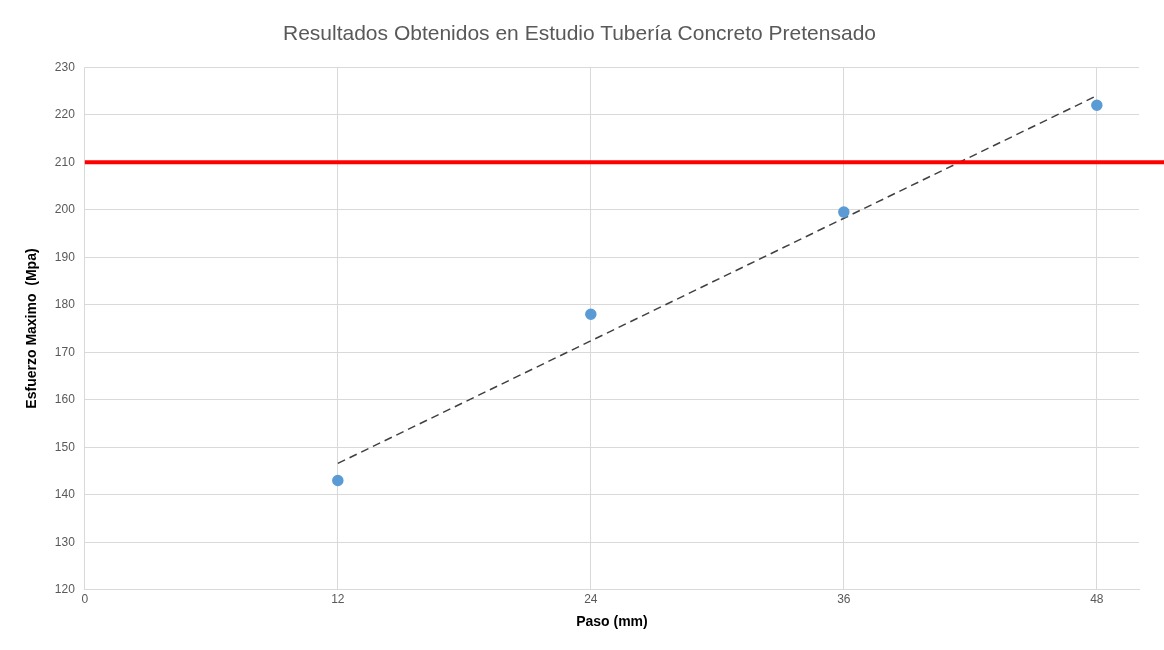 The height and width of the screenshot is (650, 1164). What do you see at coordinates (85, 599) in the screenshot?
I see `x-tick-label: 0` at bounding box center [85, 599].